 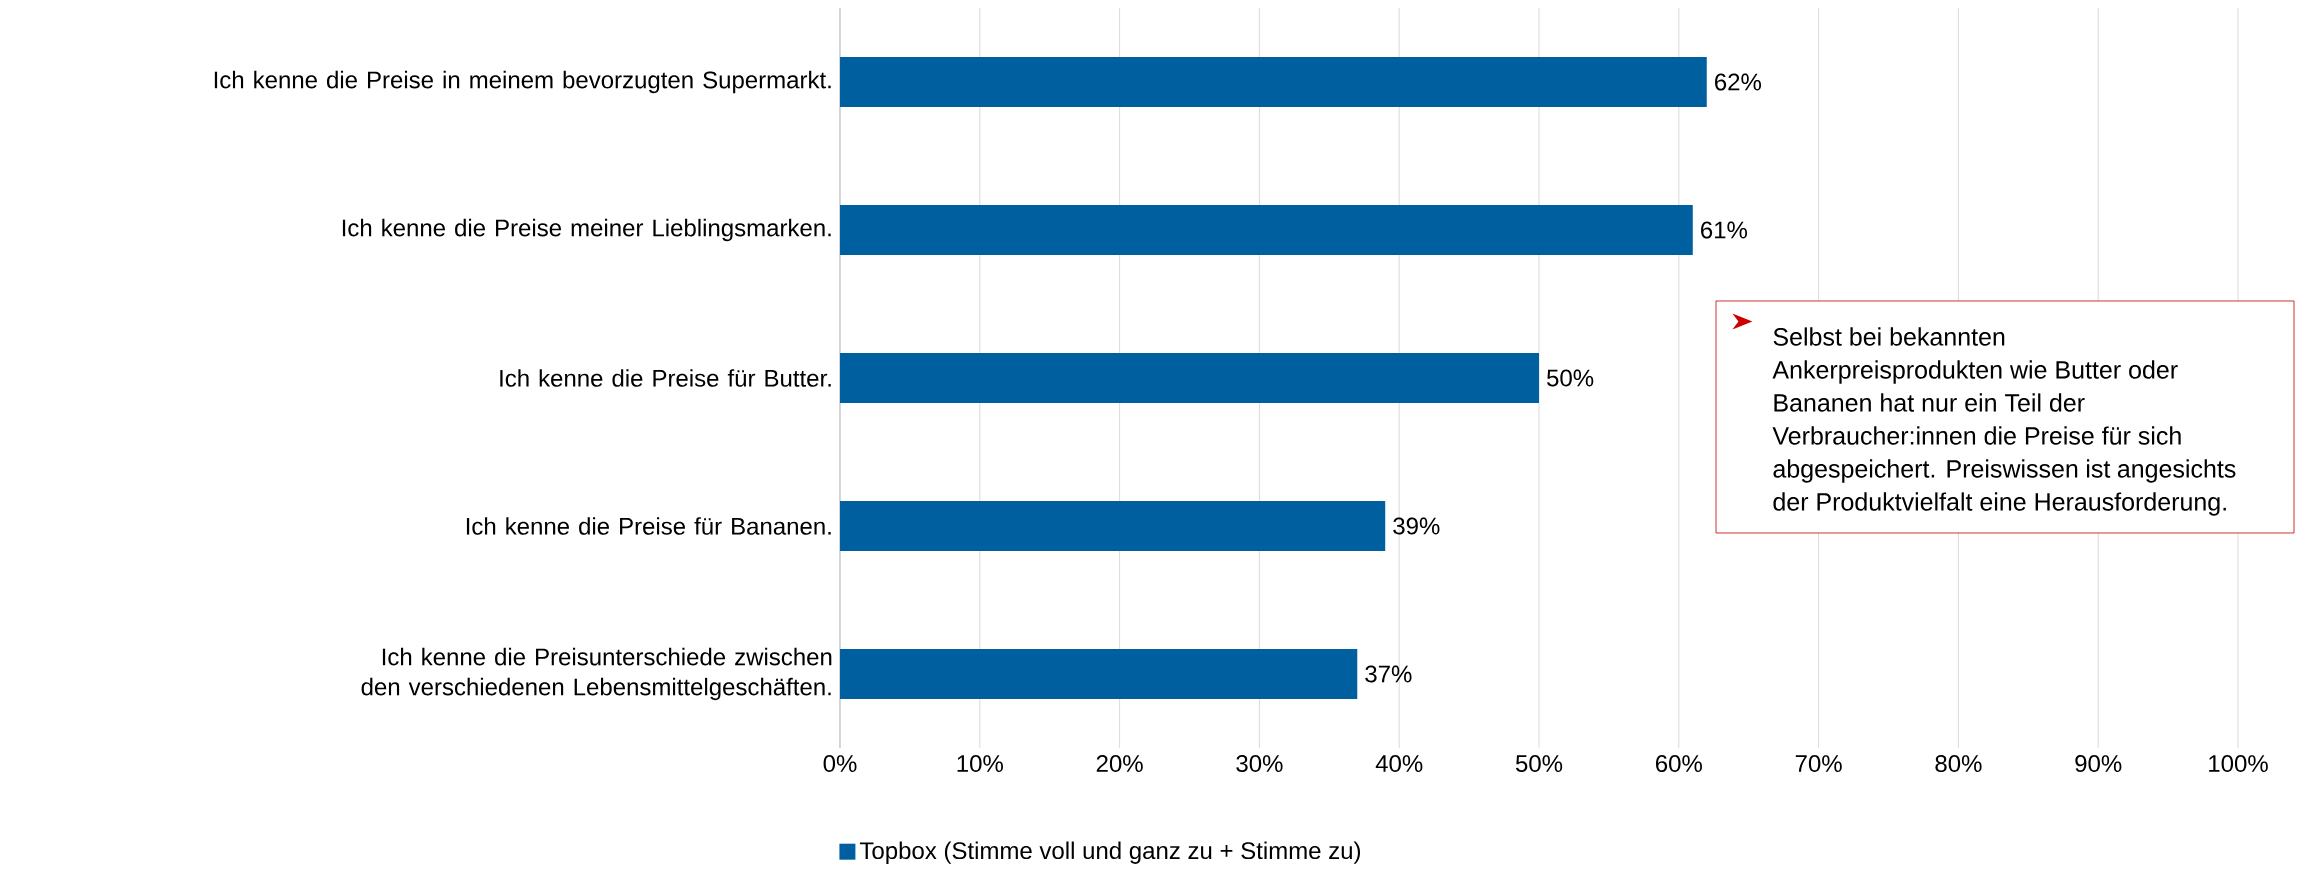 I want to click on data-label: 61%, so click(x=1724, y=230).